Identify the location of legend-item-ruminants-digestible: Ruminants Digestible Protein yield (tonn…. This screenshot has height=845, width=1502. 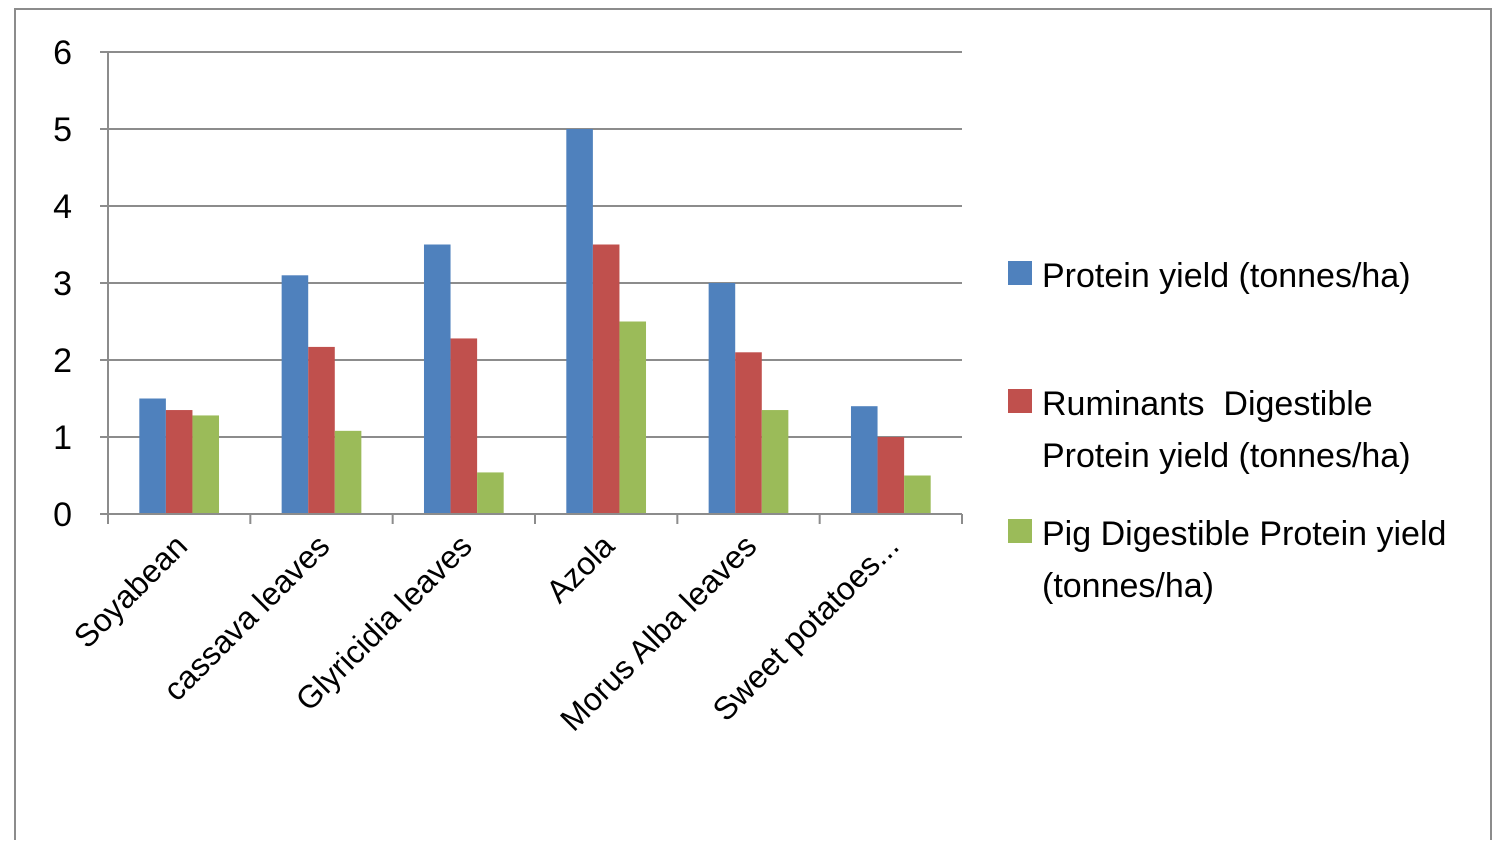
(1247, 430).